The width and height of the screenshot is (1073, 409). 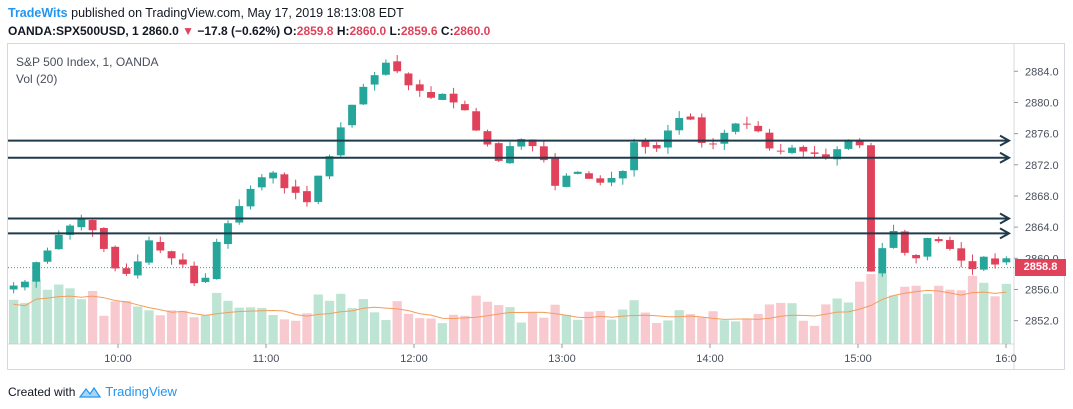 I want to click on down-triangle-icon: ▼, so click(x=188, y=31).